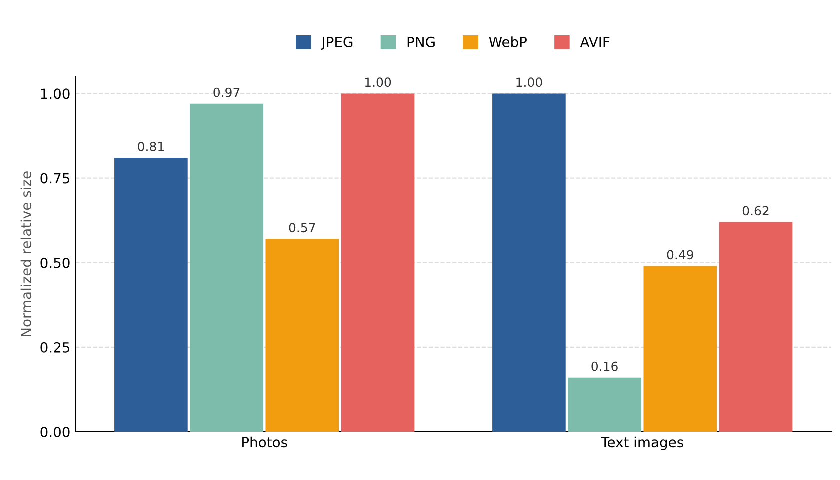  I want to click on x-tick-label: Text images, so click(642, 443).